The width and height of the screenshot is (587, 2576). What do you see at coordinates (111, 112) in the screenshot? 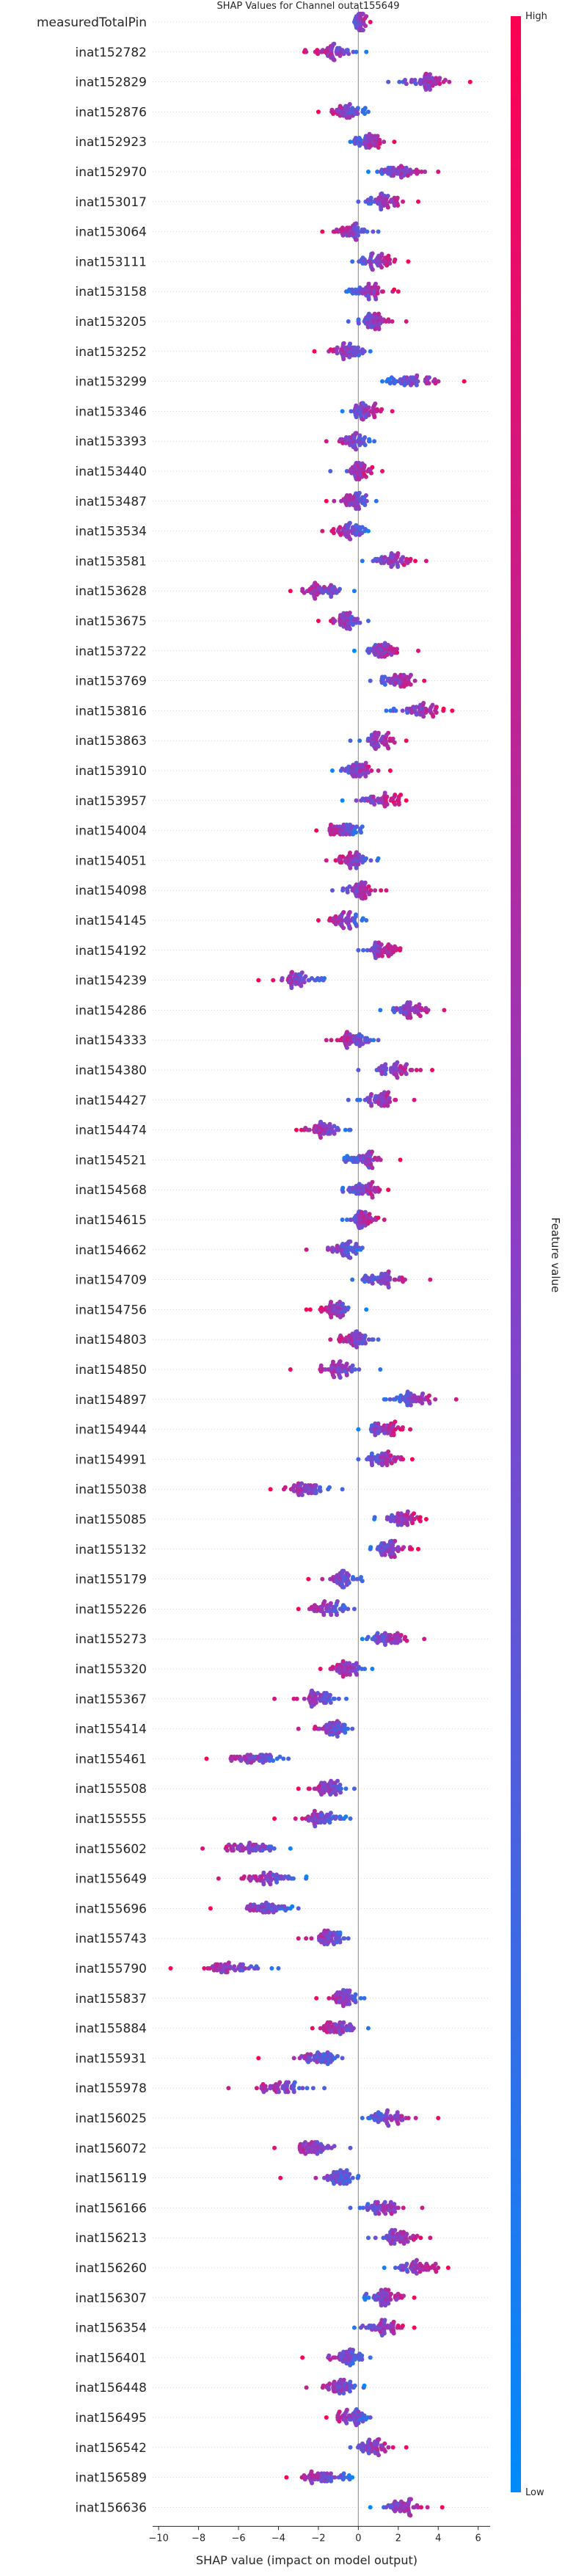
I see `feature-label: inat152876` at bounding box center [111, 112].